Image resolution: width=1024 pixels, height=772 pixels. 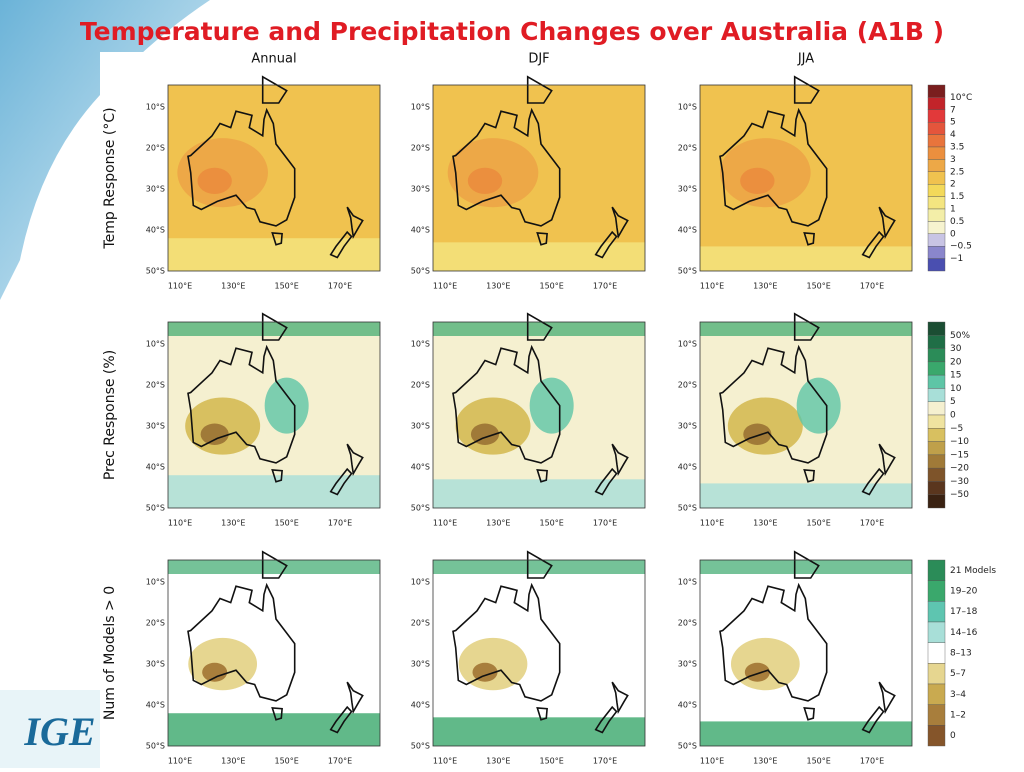 What do you see at coordinates (957, 172) in the screenshot?
I see `colorbar-label: 2.5` at bounding box center [957, 172].